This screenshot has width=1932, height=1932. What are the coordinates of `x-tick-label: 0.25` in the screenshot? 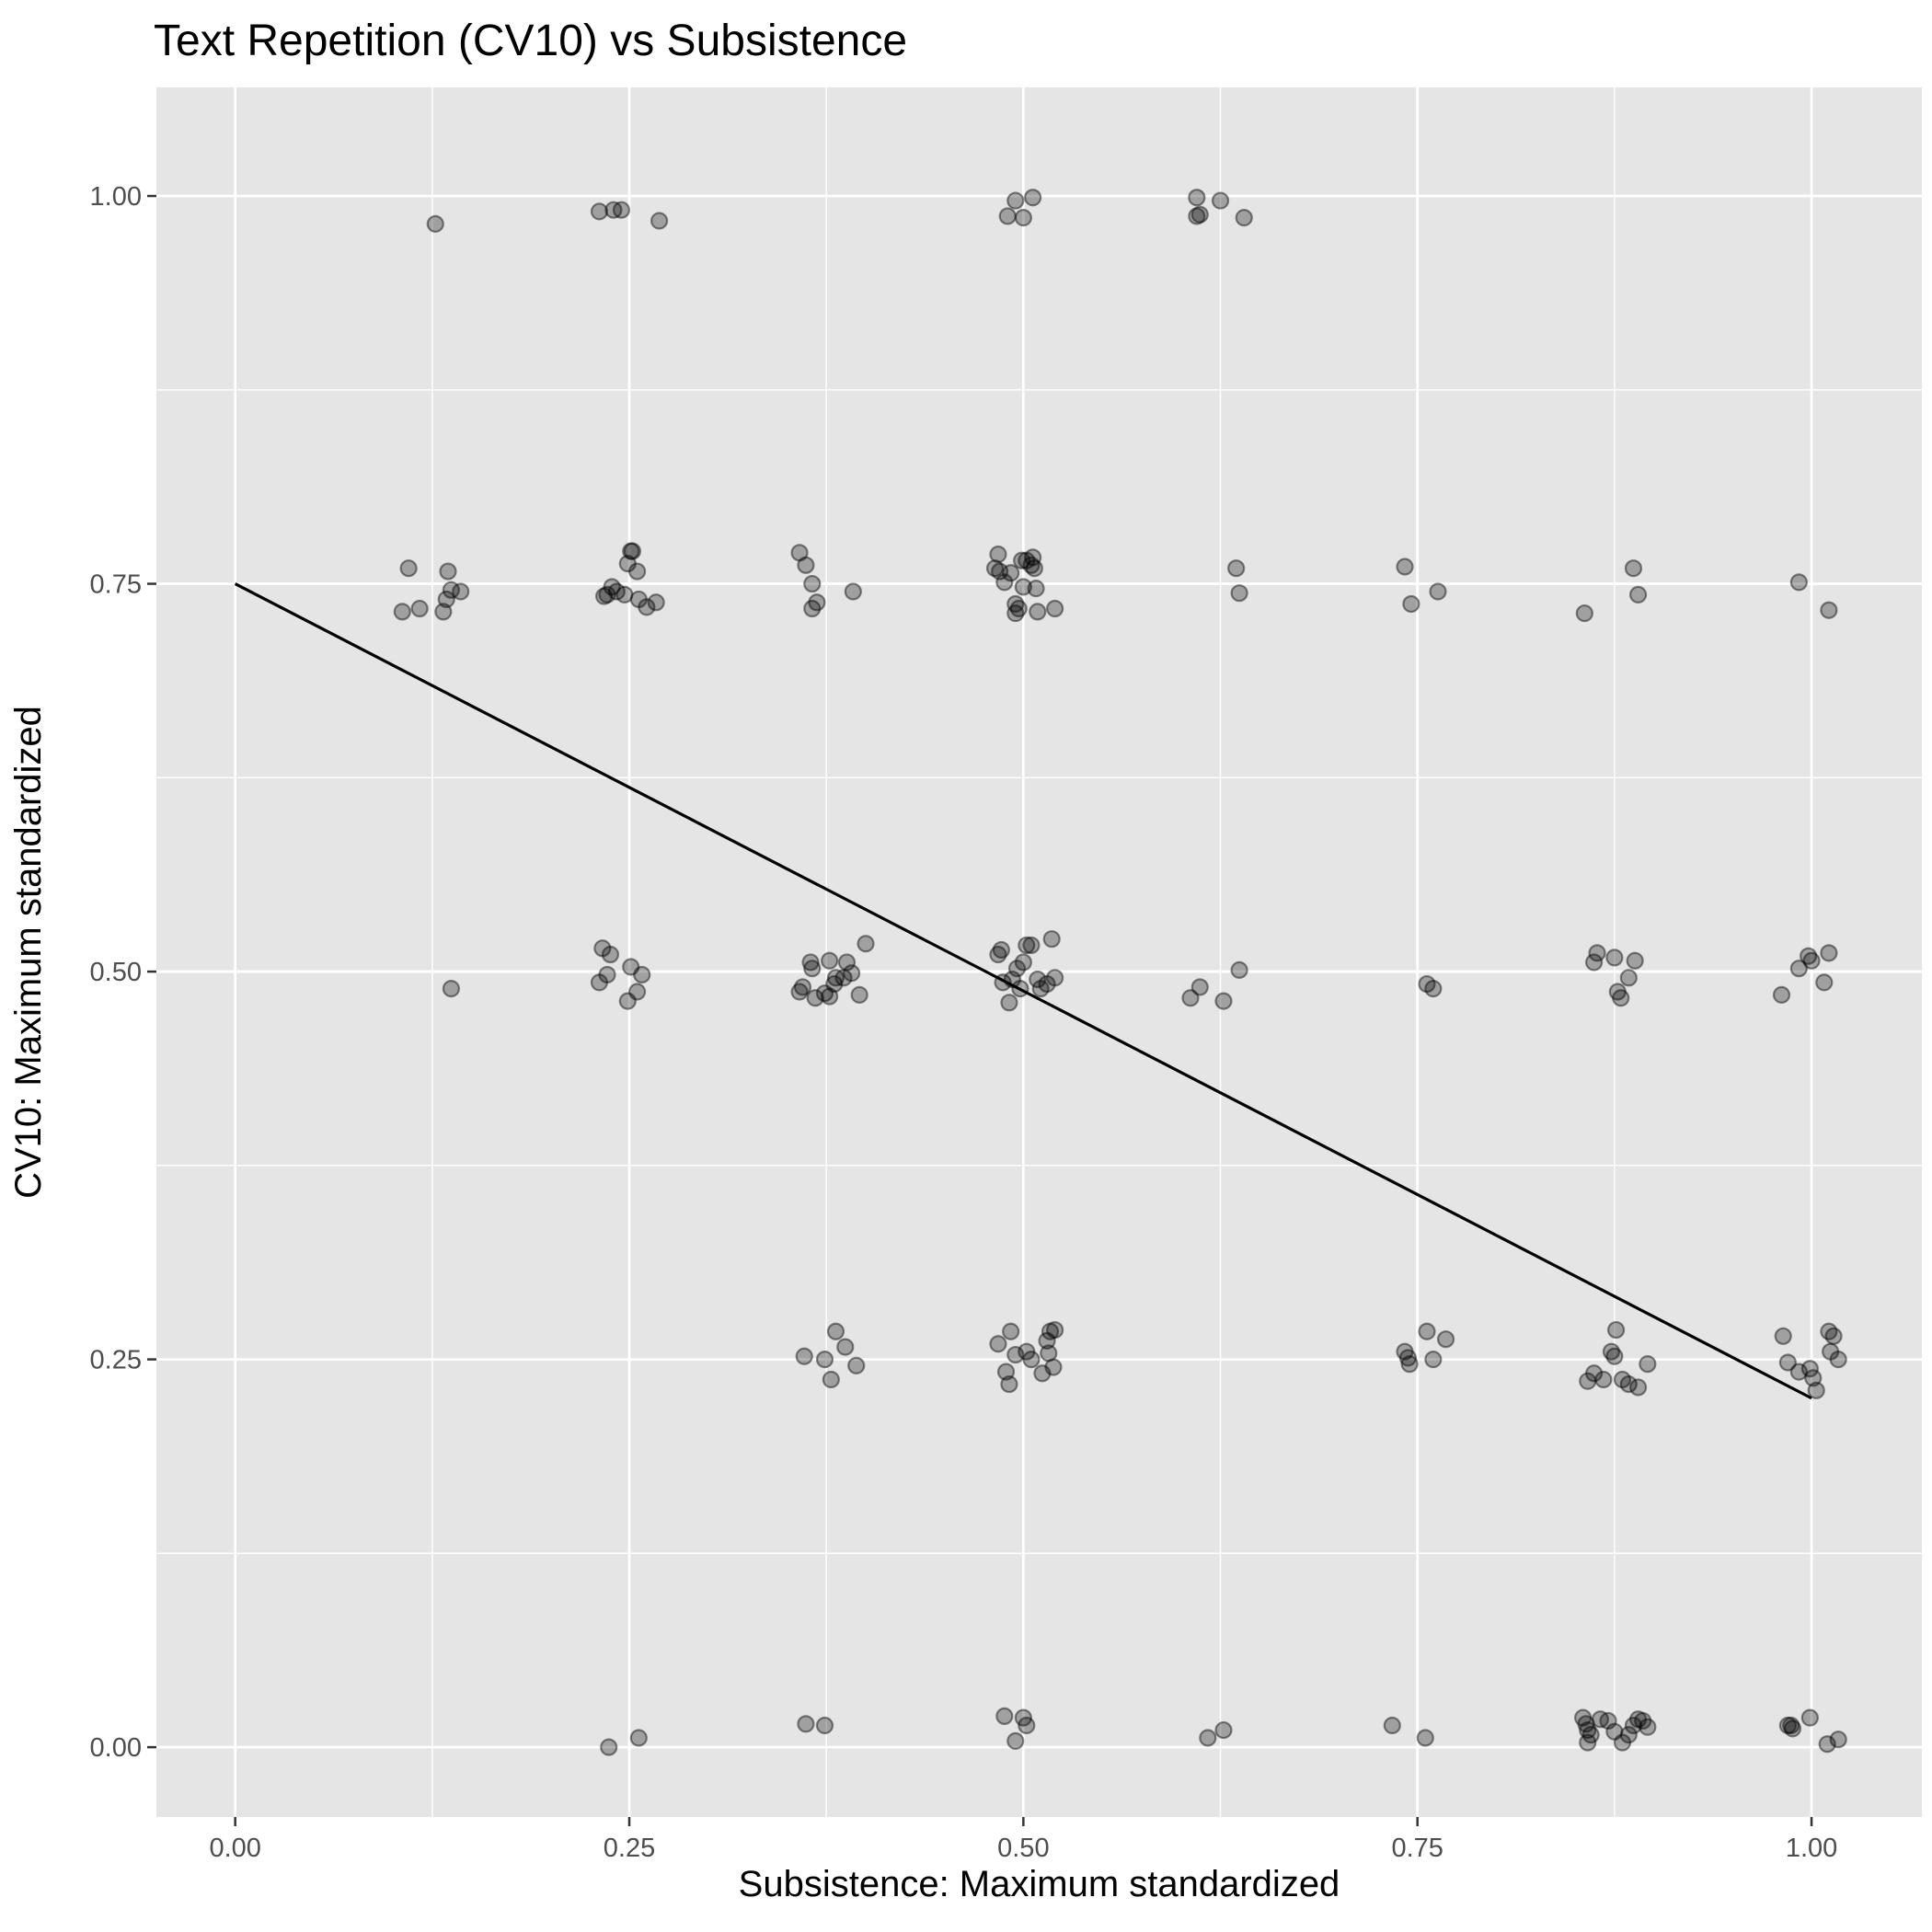 It's located at (629, 1848).